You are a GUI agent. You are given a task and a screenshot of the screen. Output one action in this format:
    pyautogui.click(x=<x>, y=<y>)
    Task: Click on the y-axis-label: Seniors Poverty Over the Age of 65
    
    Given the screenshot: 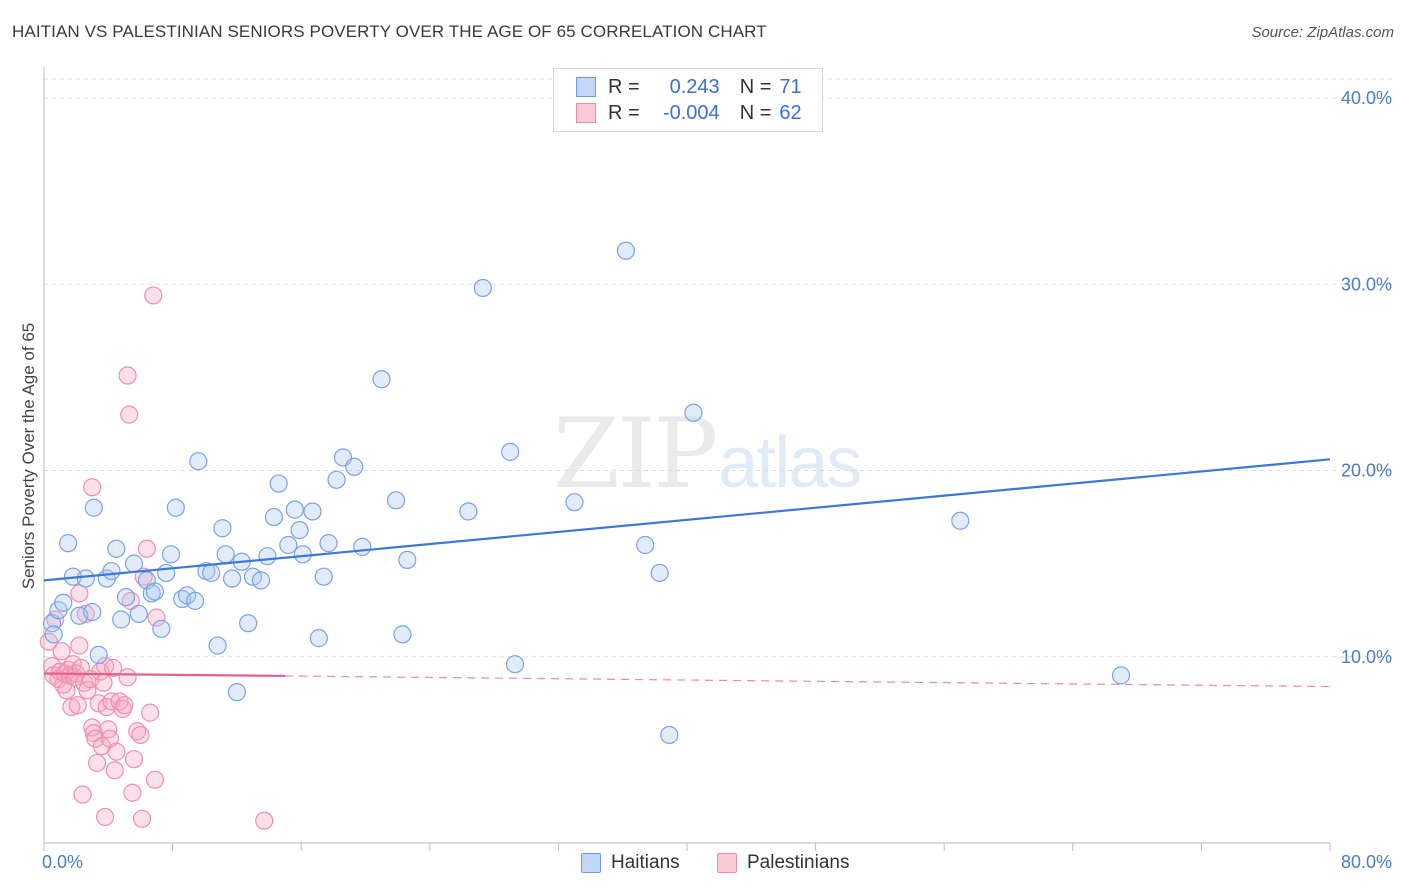 What is the action you would take?
    pyautogui.click(x=28, y=456)
    